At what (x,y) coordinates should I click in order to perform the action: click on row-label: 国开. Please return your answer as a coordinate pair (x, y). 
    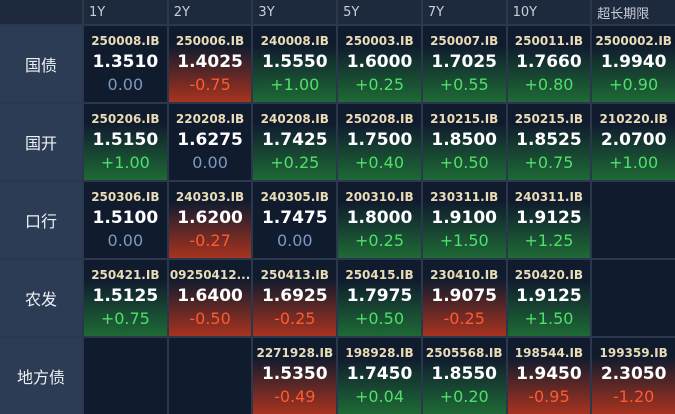
    Looking at the image, I should click on (41, 142).